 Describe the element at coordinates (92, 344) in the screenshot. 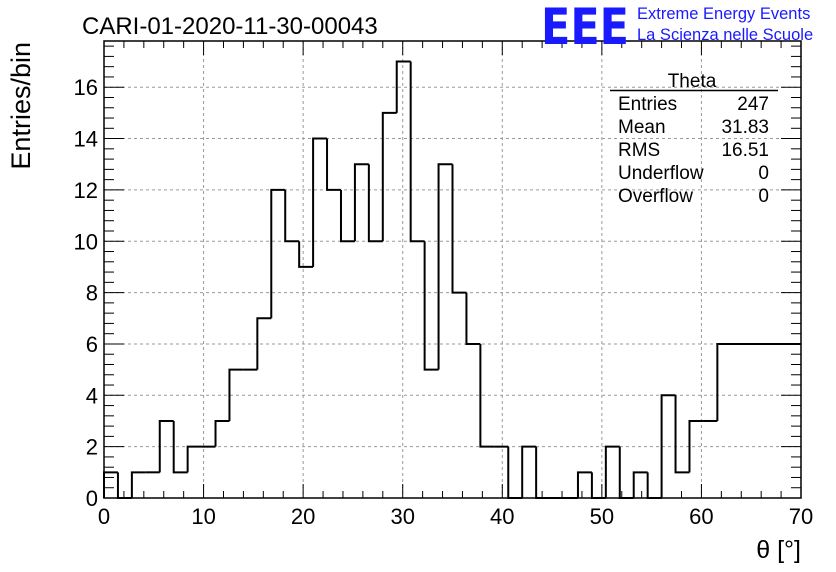

I see `y-tick-label: 6` at that location.